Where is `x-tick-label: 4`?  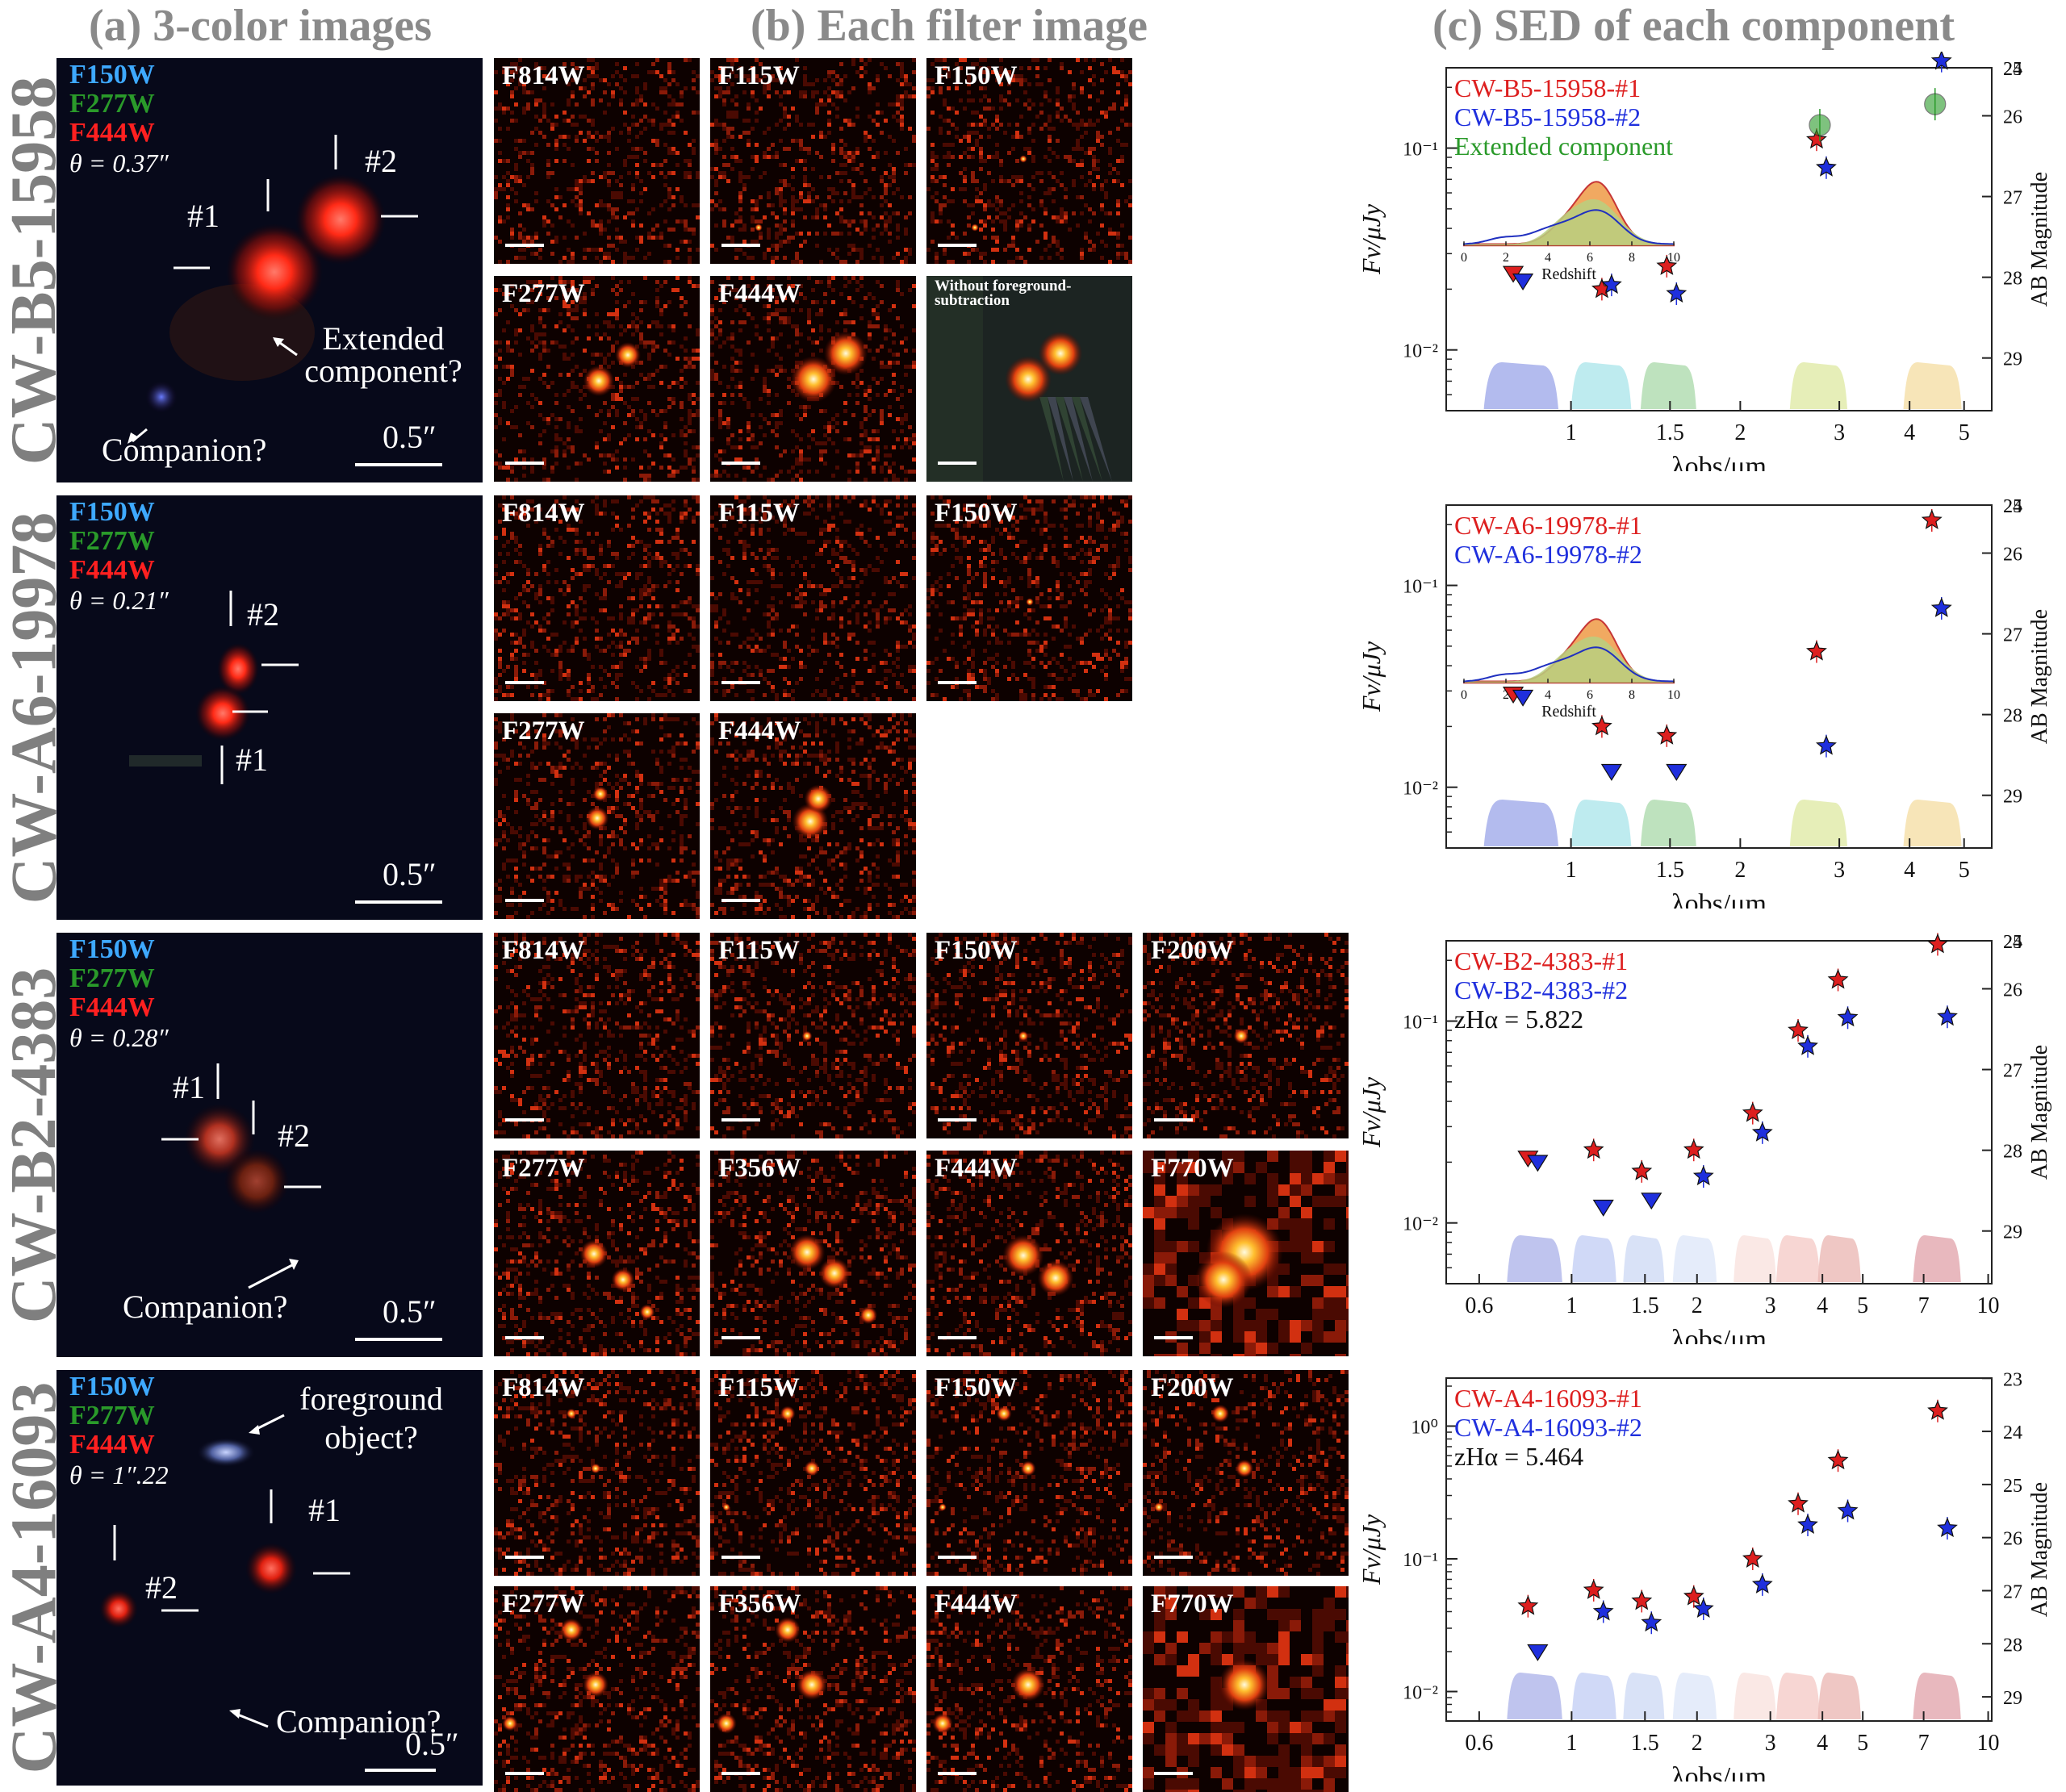 x-tick-label: 4 is located at coordinates (1822, 1743).